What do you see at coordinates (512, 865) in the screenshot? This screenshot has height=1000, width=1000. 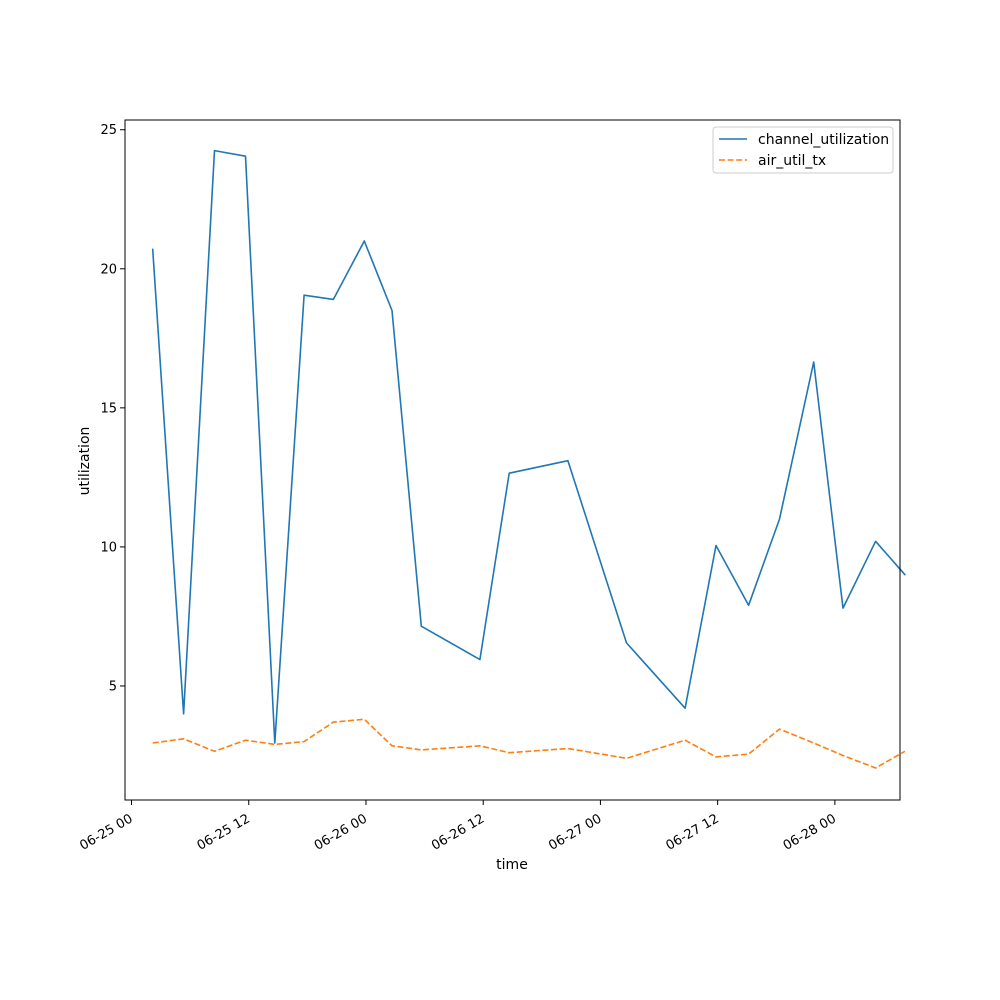 I see `x-axis-label: time` at bounding box center [512, 865].